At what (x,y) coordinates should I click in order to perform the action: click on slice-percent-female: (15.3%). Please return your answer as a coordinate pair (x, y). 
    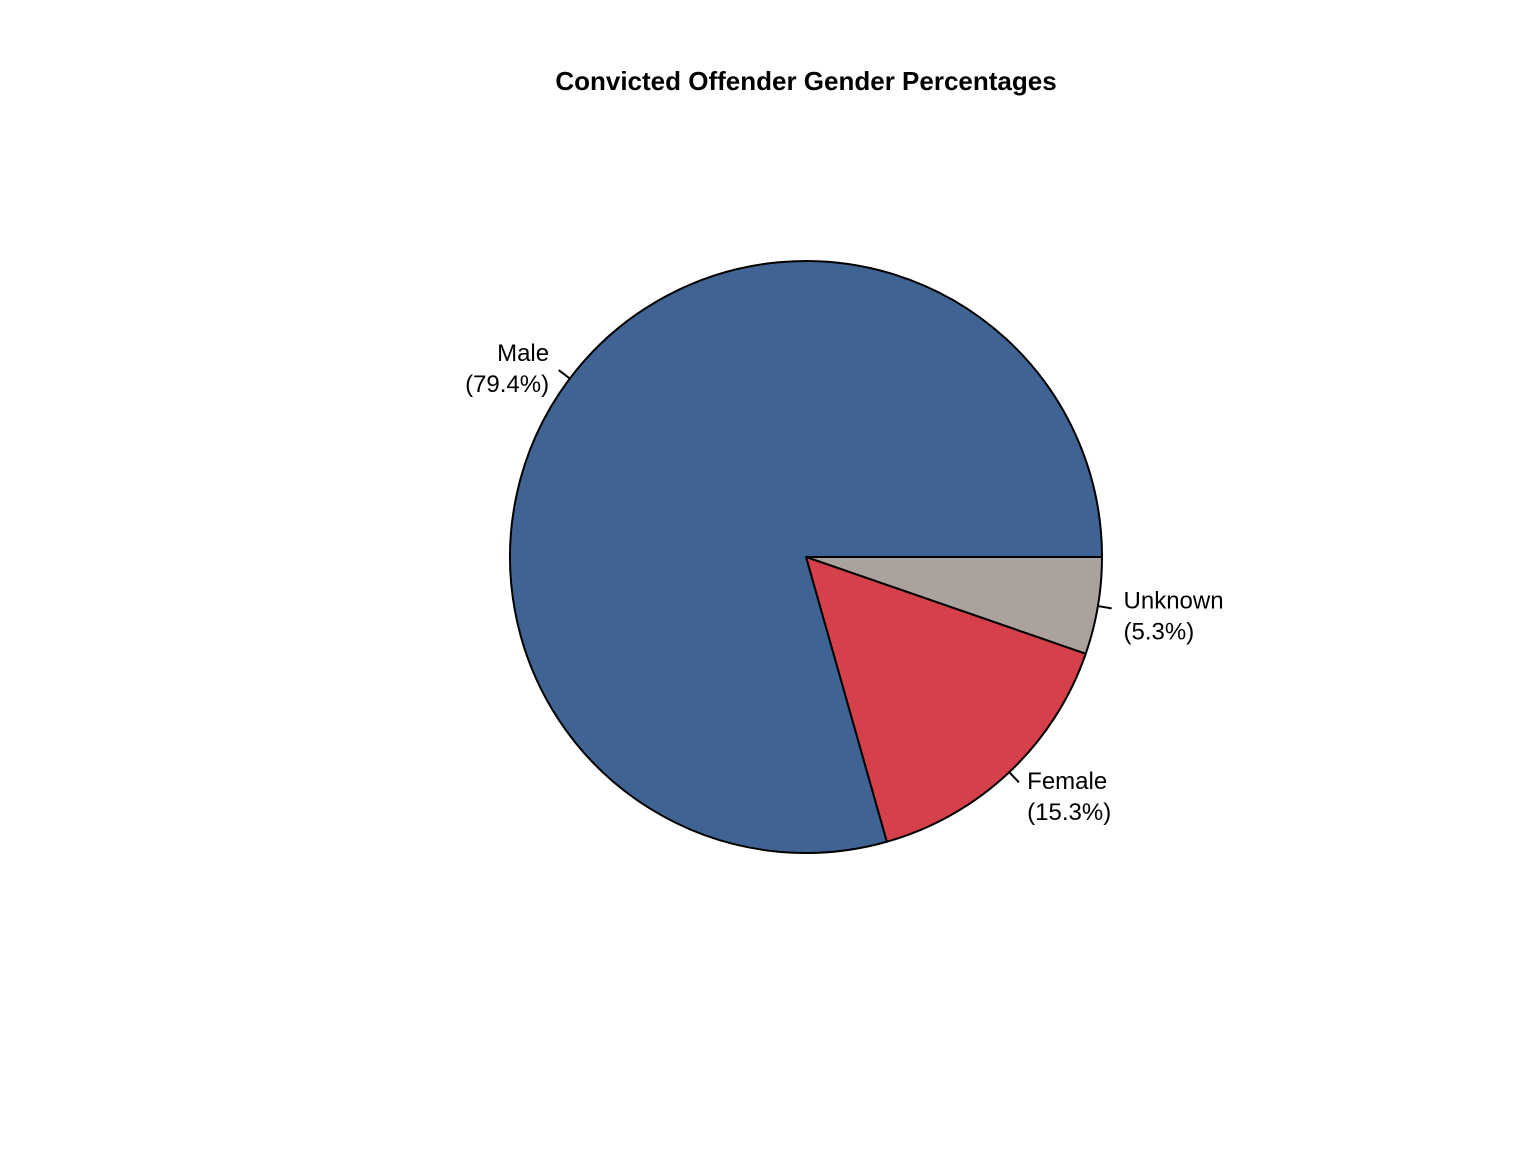
    Looking at the image, I should click on (1069, 812).